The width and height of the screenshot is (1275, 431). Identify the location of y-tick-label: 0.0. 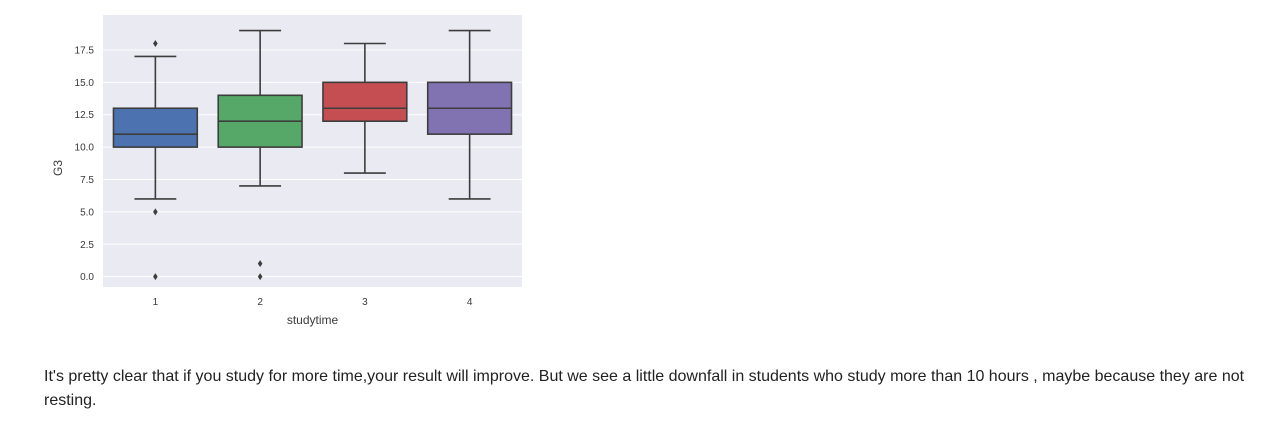
(87, 277).